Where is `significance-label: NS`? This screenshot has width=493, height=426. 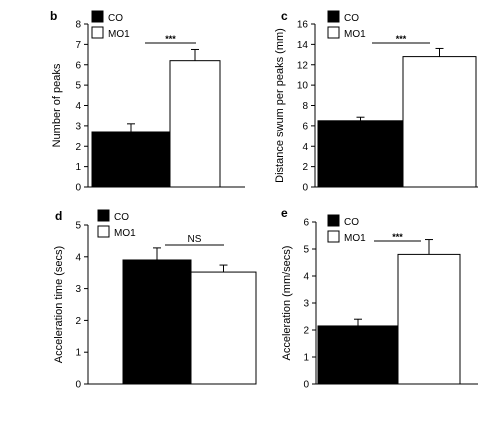
significance-label: NS is located at coordinates (195, 239).